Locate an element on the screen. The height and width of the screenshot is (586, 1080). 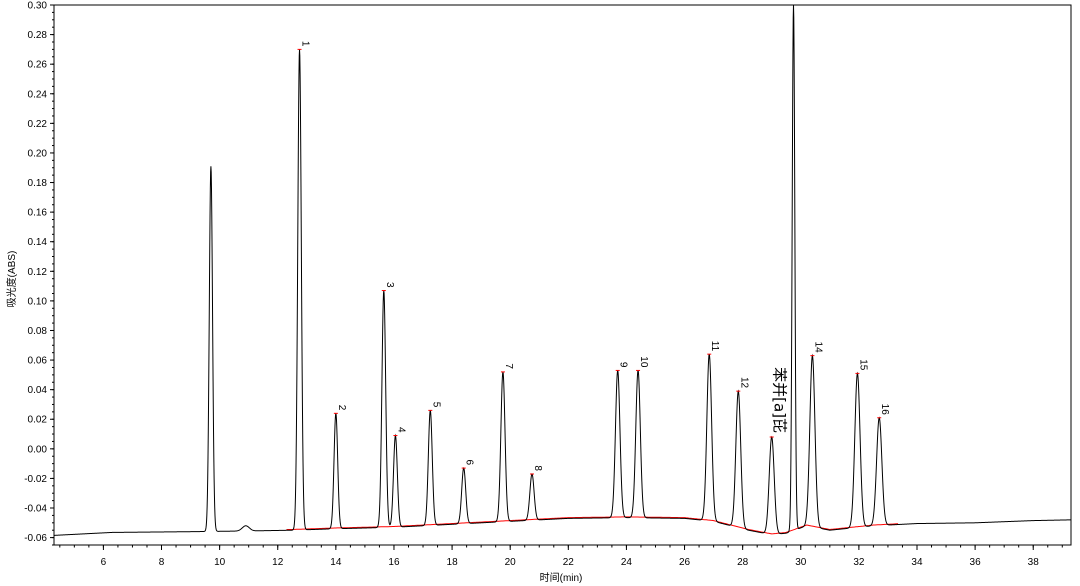
x-tick-label: 12 is located at coordinates (278, 562).